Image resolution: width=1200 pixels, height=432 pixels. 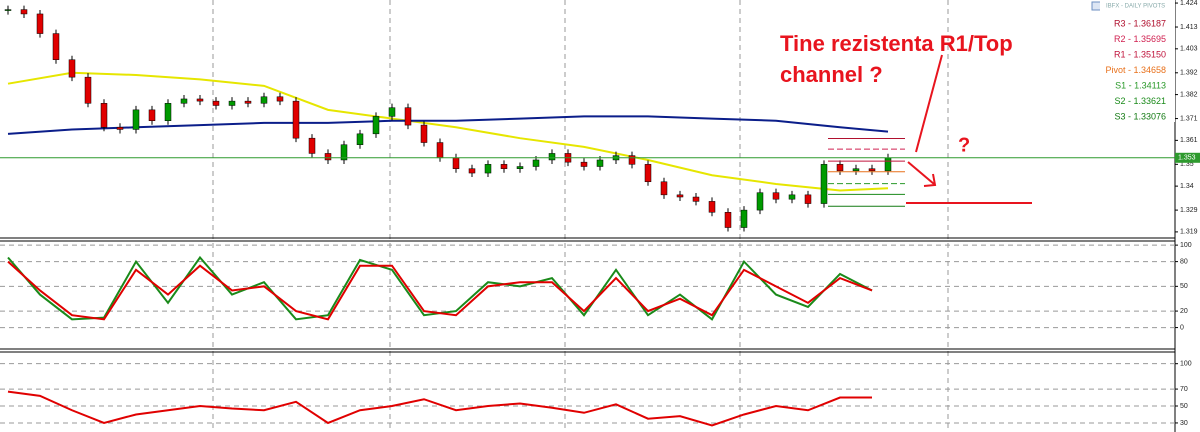 What do you see at coordinates (1189, 3) in the screenshot?
I see `y-tick-label: 1.424` at bounding box center [1189, 3].